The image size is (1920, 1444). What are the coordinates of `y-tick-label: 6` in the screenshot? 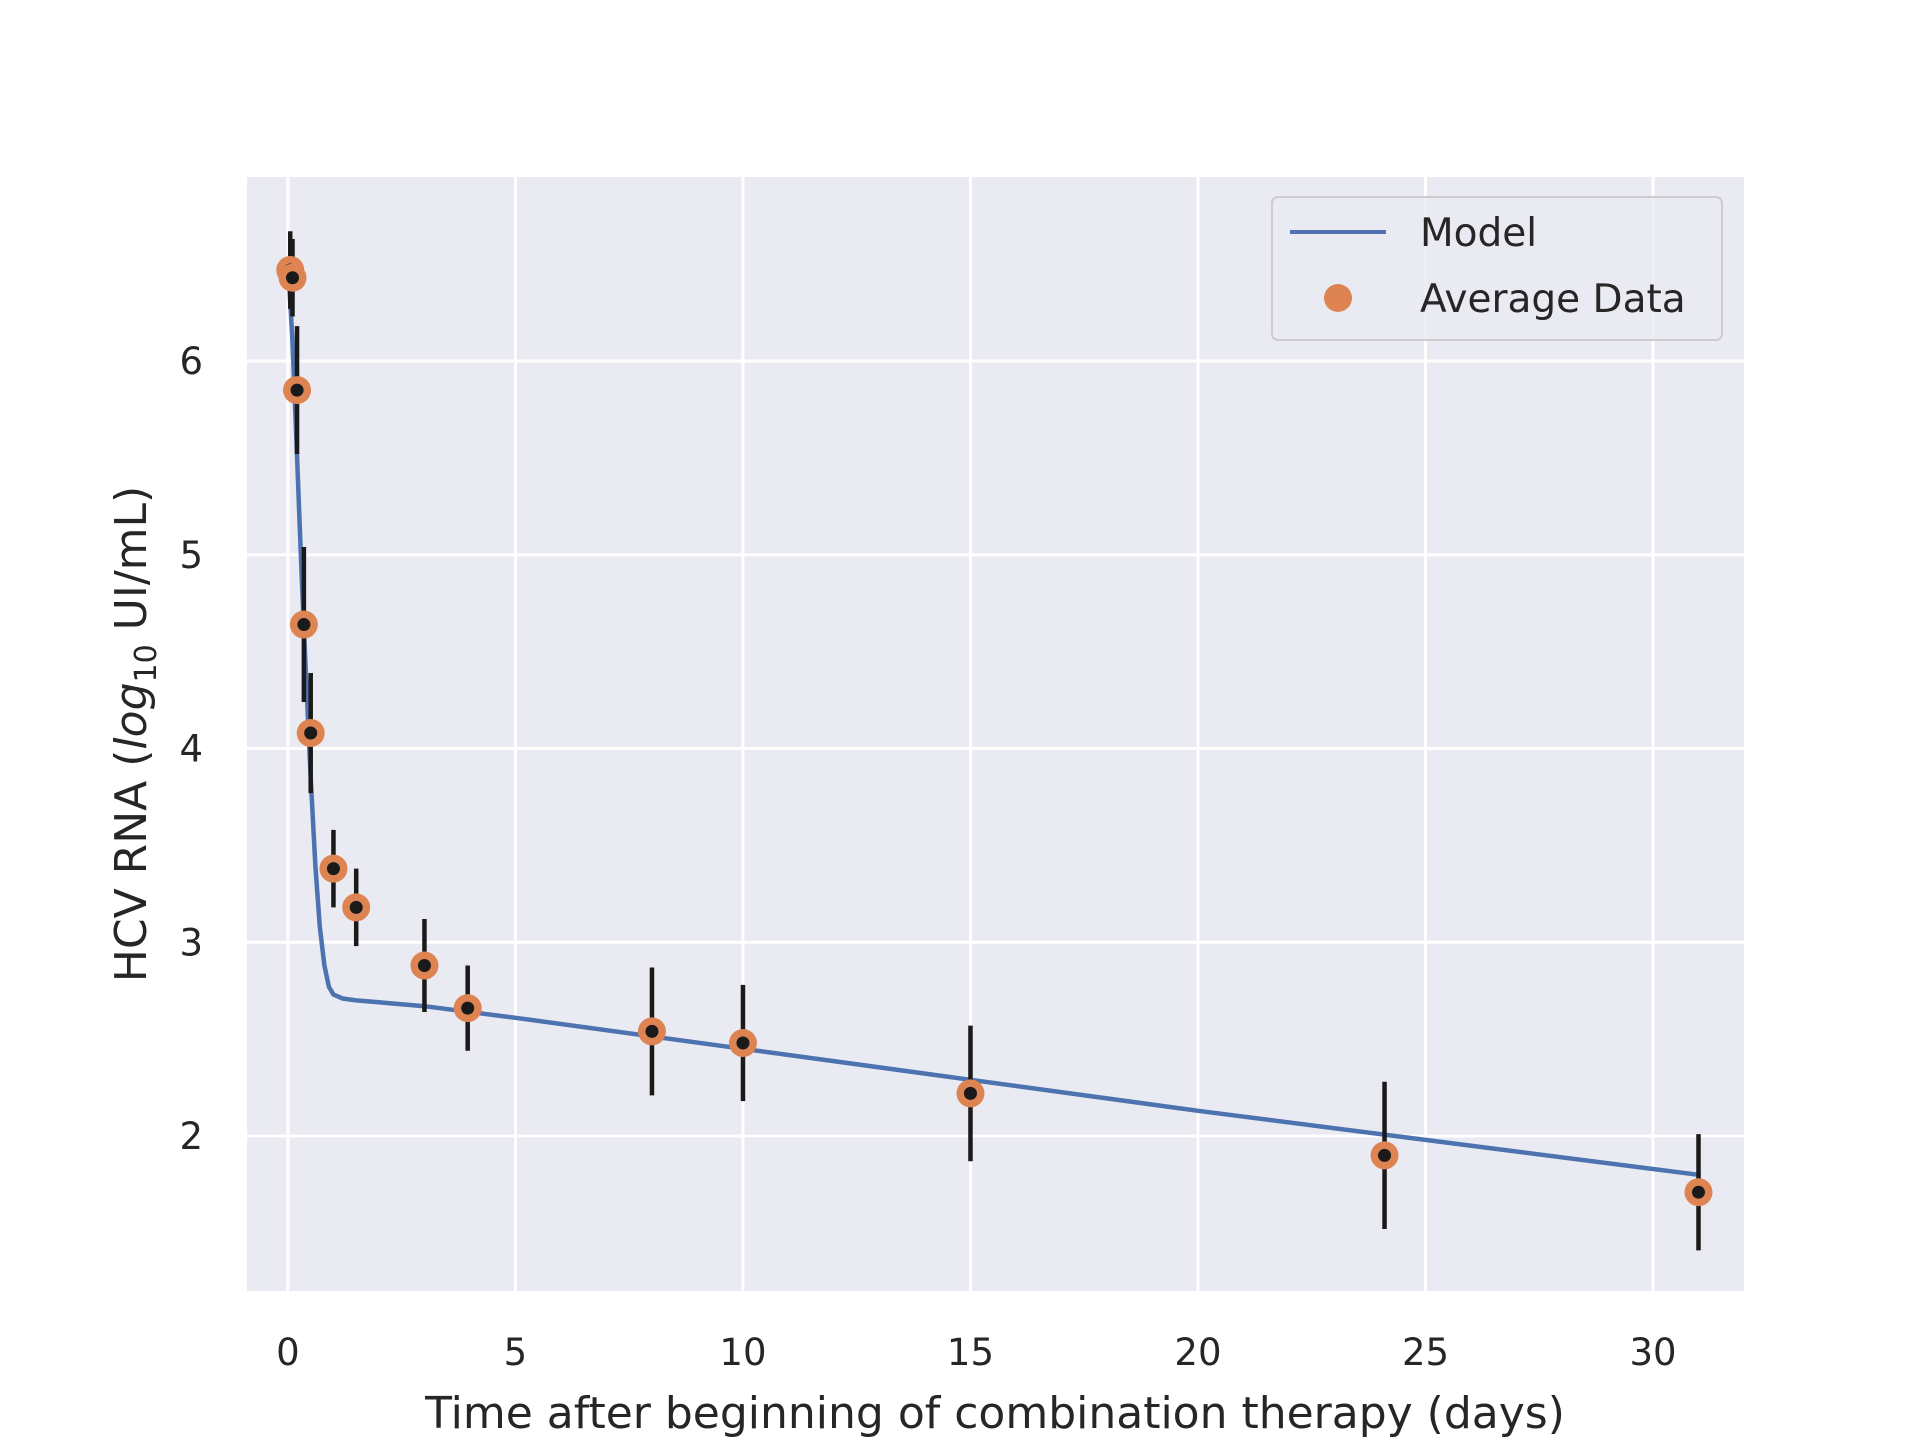 It's located at (191, 361).